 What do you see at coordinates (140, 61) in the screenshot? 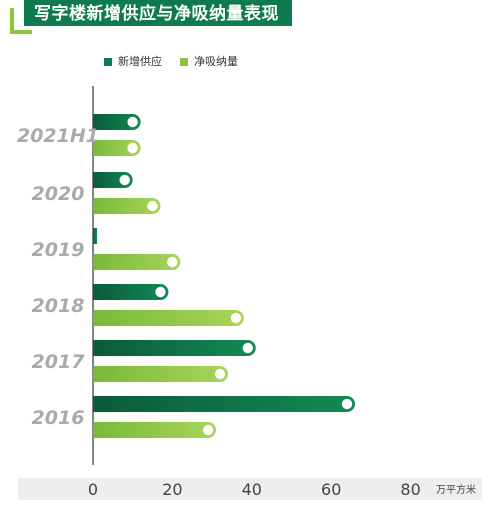
I see `legend-supply-label: 新增供应` at bounding box center [140, 61].